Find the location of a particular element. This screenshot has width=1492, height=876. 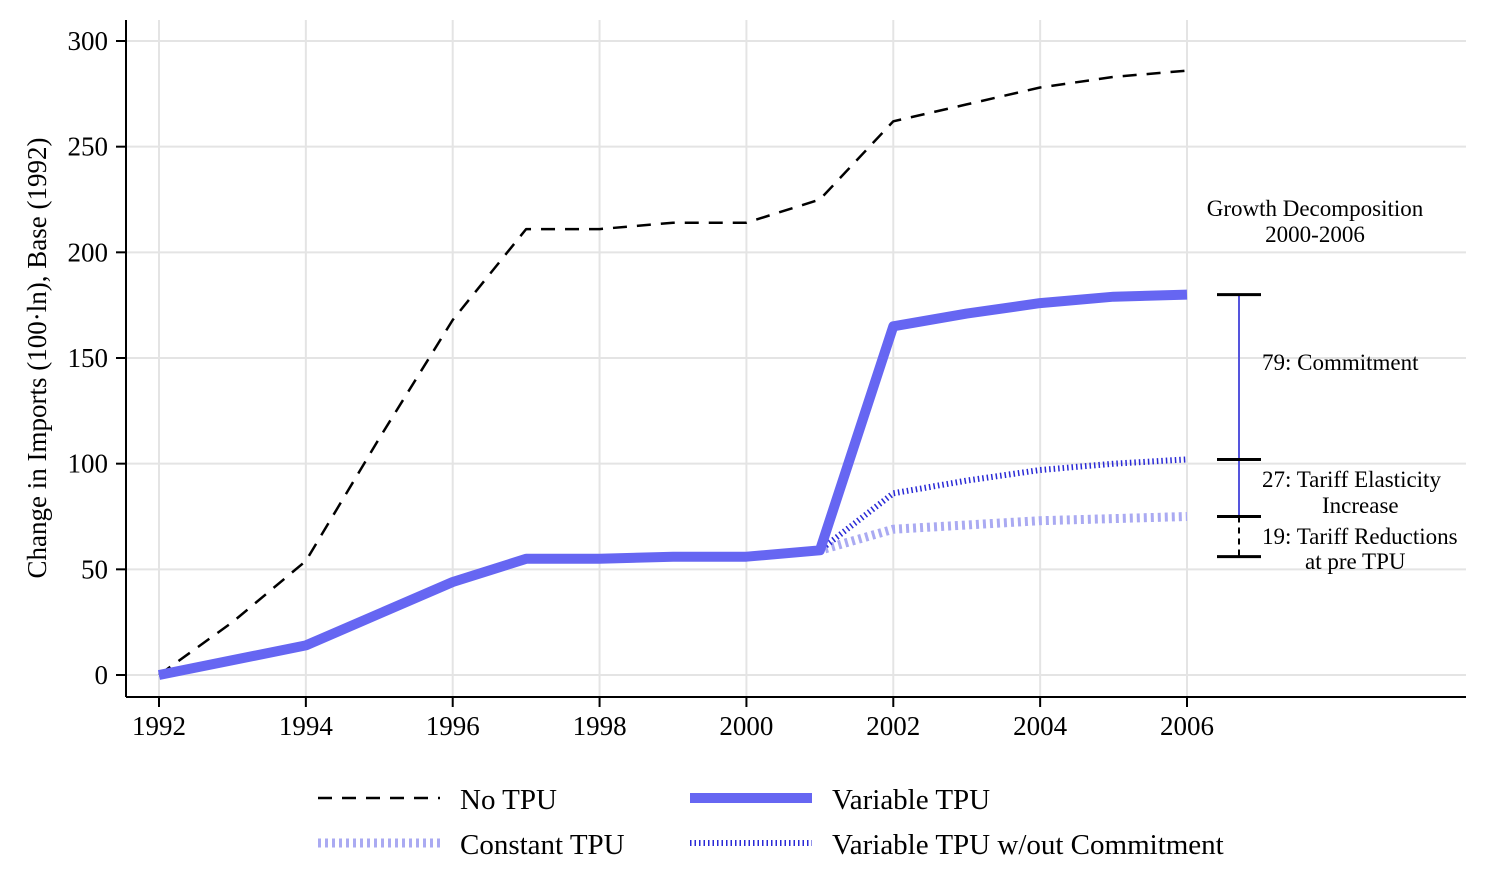

decomposition-title-line1: Growth Decomposition is located at coordinates (1315, 208).